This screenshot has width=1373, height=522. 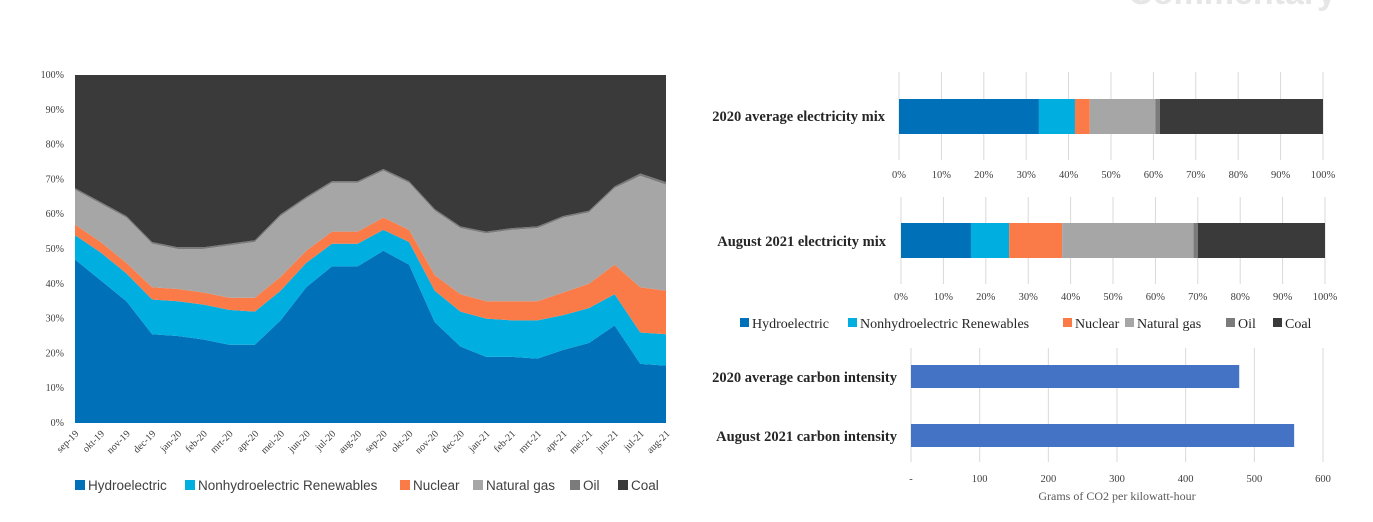 I want to click on area-series-natural-gas, so click(x=370, y=236).